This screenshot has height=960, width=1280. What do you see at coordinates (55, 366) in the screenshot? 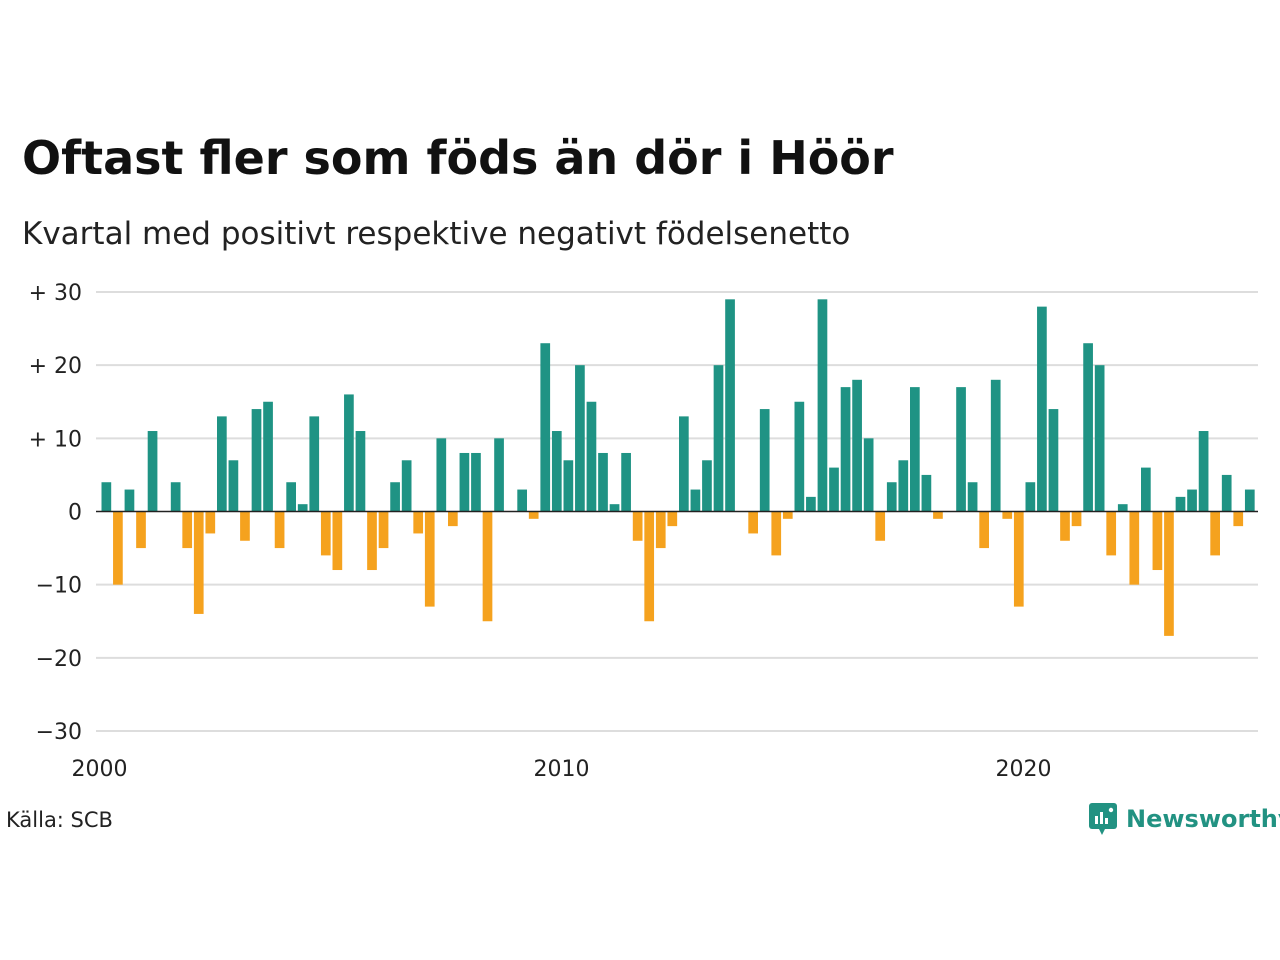
I see `y-tick-label: + 20` at bounding box center [55, 366].